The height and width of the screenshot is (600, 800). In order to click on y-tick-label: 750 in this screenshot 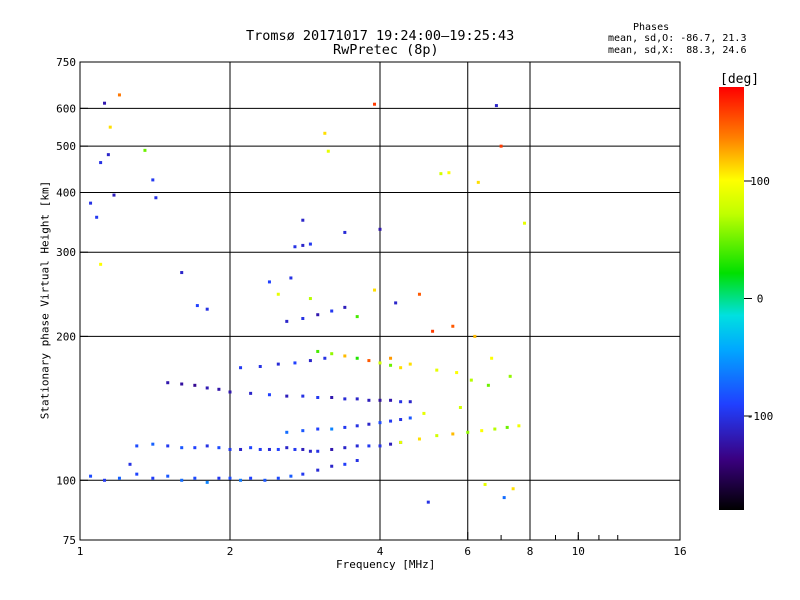, I will do `click(66, 62)`.